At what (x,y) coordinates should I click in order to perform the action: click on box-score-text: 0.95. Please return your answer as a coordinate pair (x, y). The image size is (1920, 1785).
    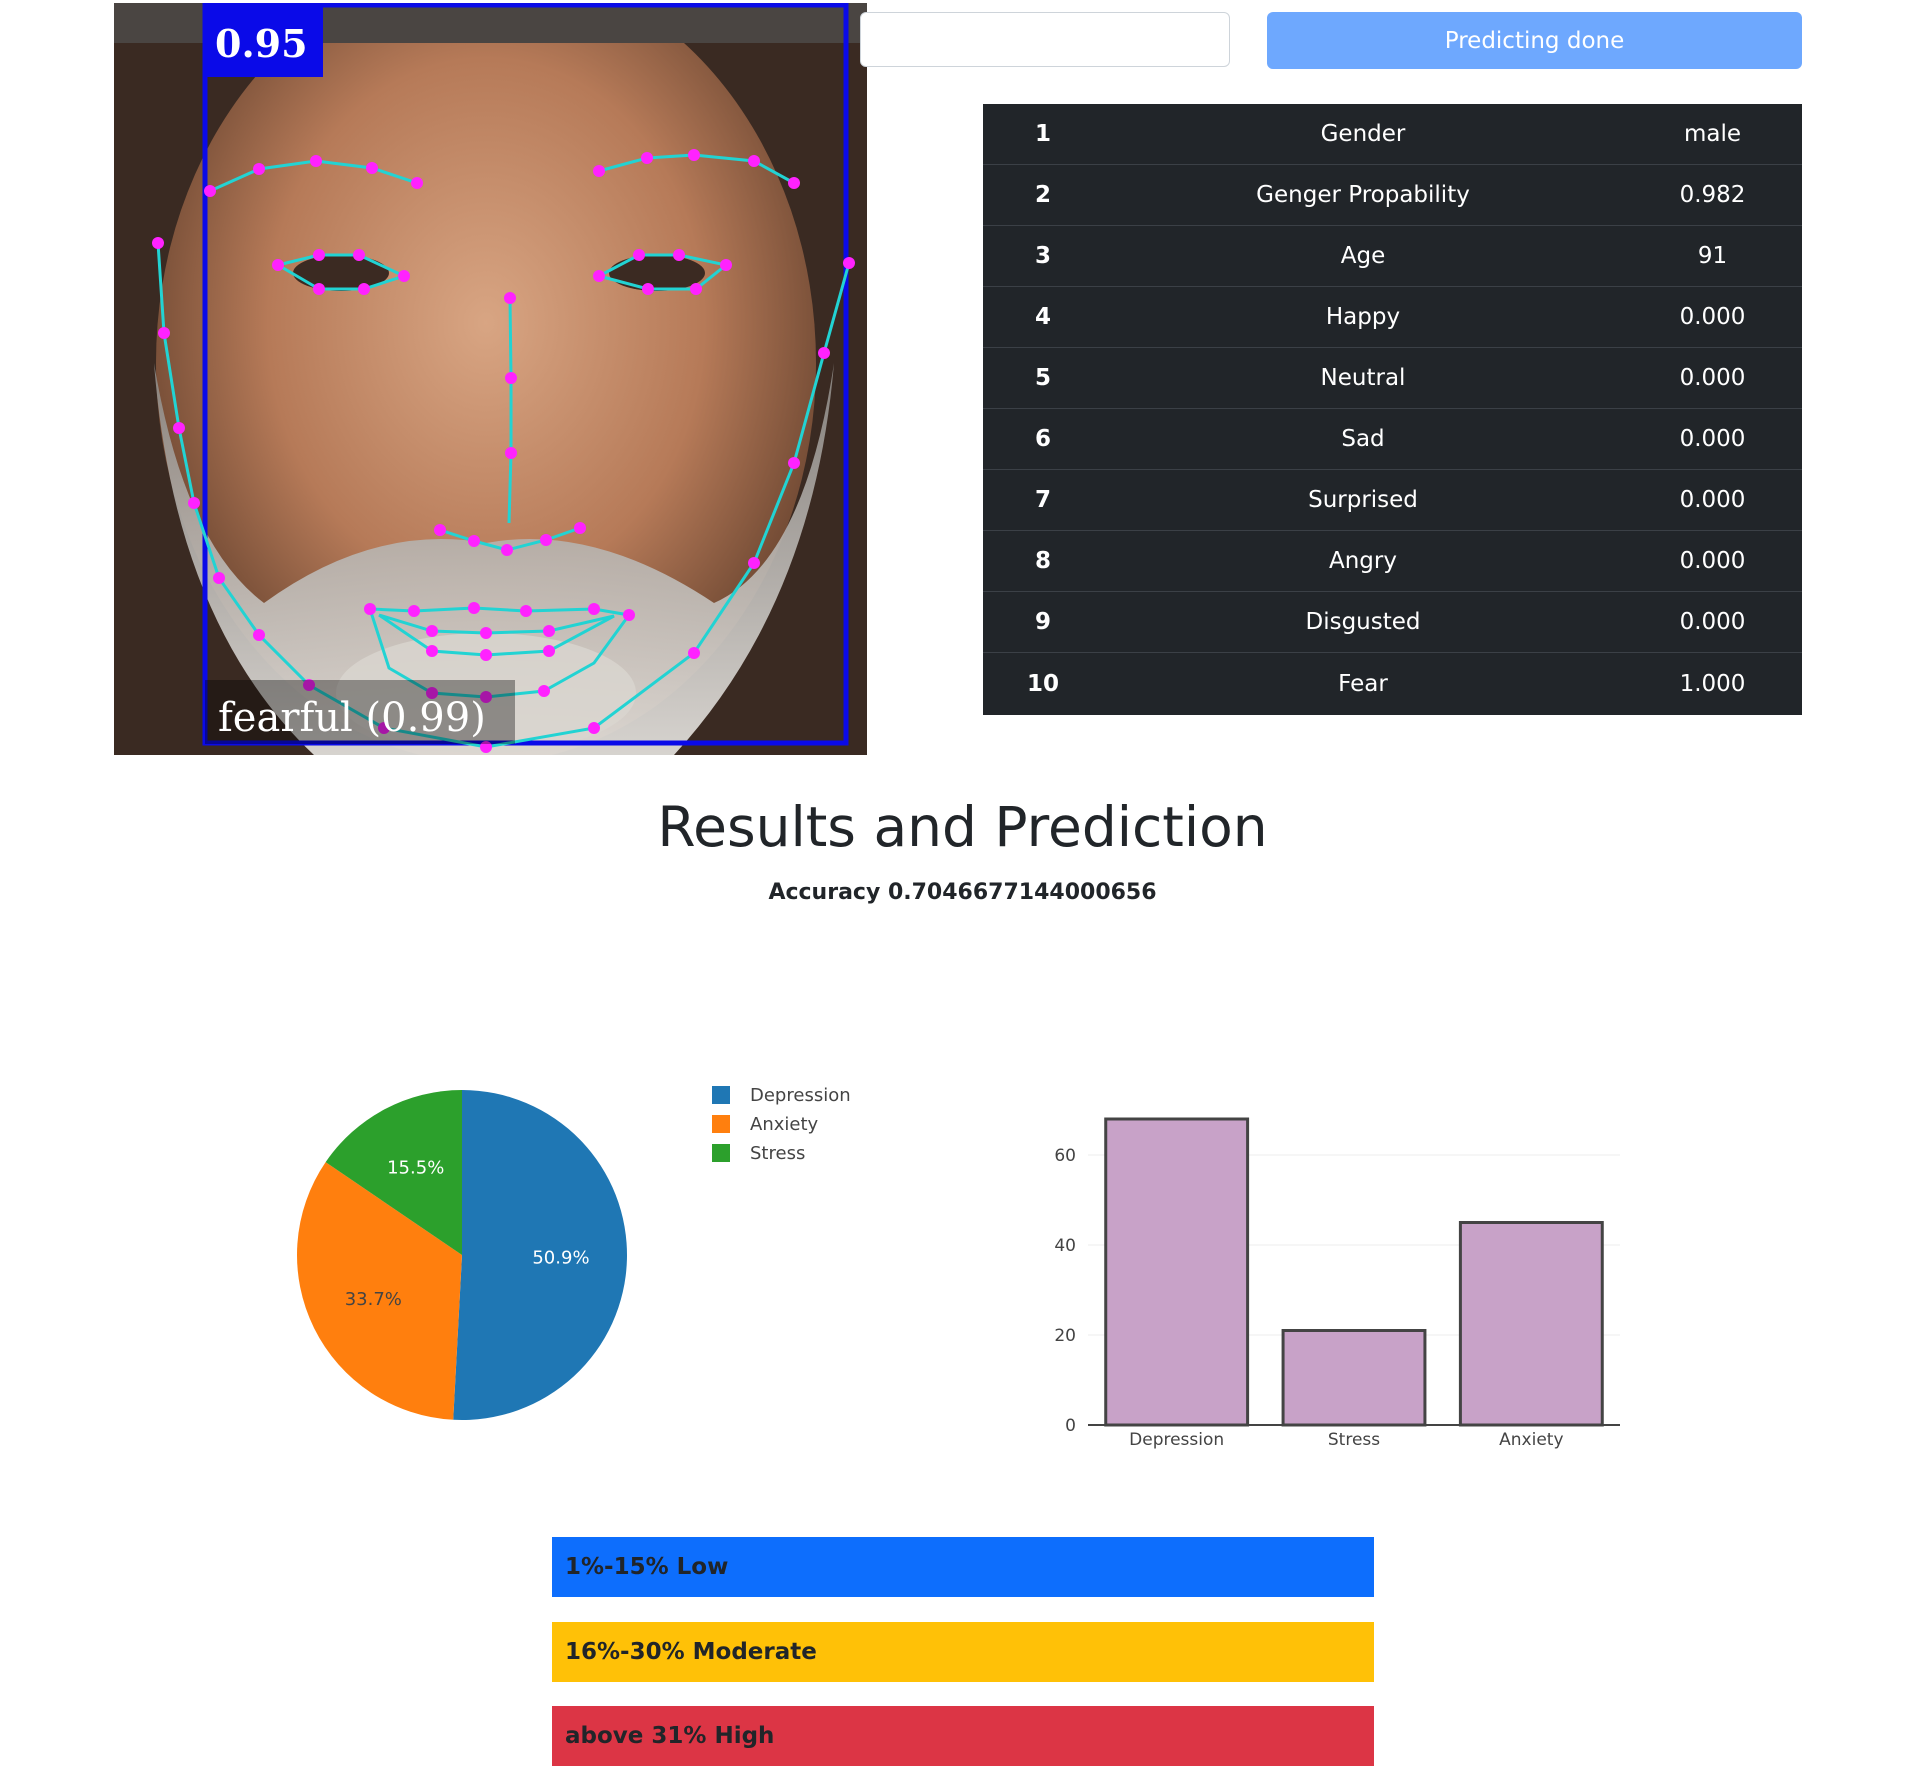
    Looking at the image, I should click on (261, 43).